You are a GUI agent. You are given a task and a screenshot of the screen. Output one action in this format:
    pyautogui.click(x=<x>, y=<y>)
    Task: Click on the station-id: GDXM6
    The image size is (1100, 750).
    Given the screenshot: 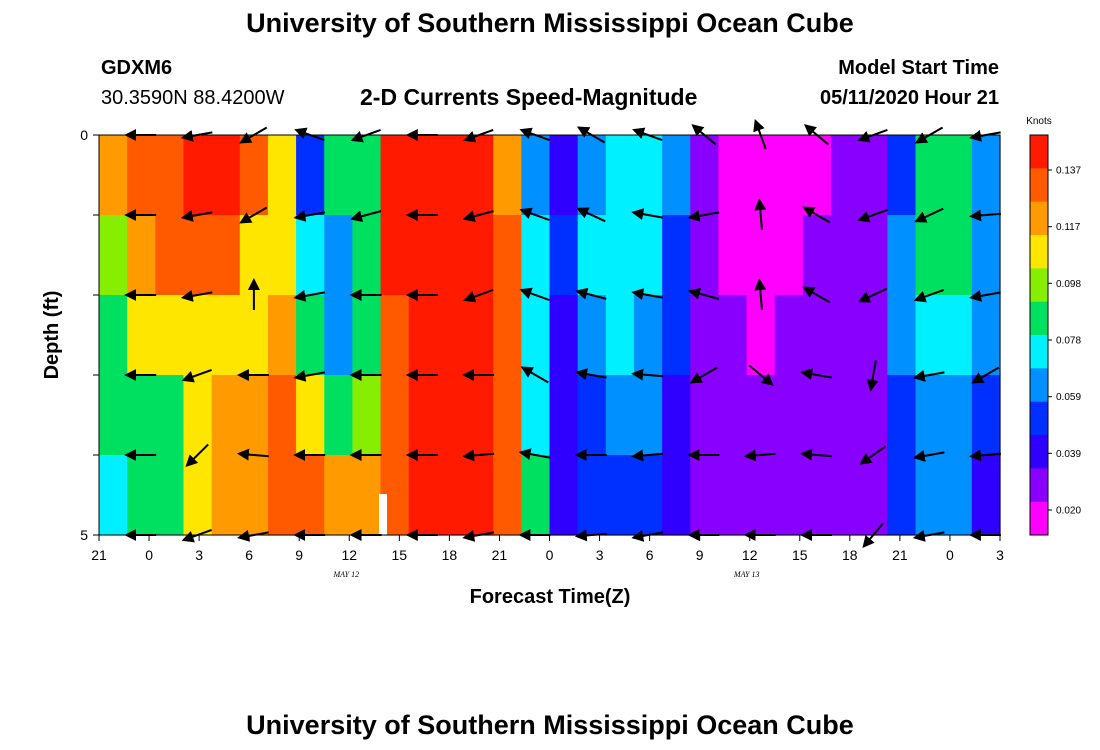 What is the action you would take?
    pyautogui.click(x=137, y=68)
    